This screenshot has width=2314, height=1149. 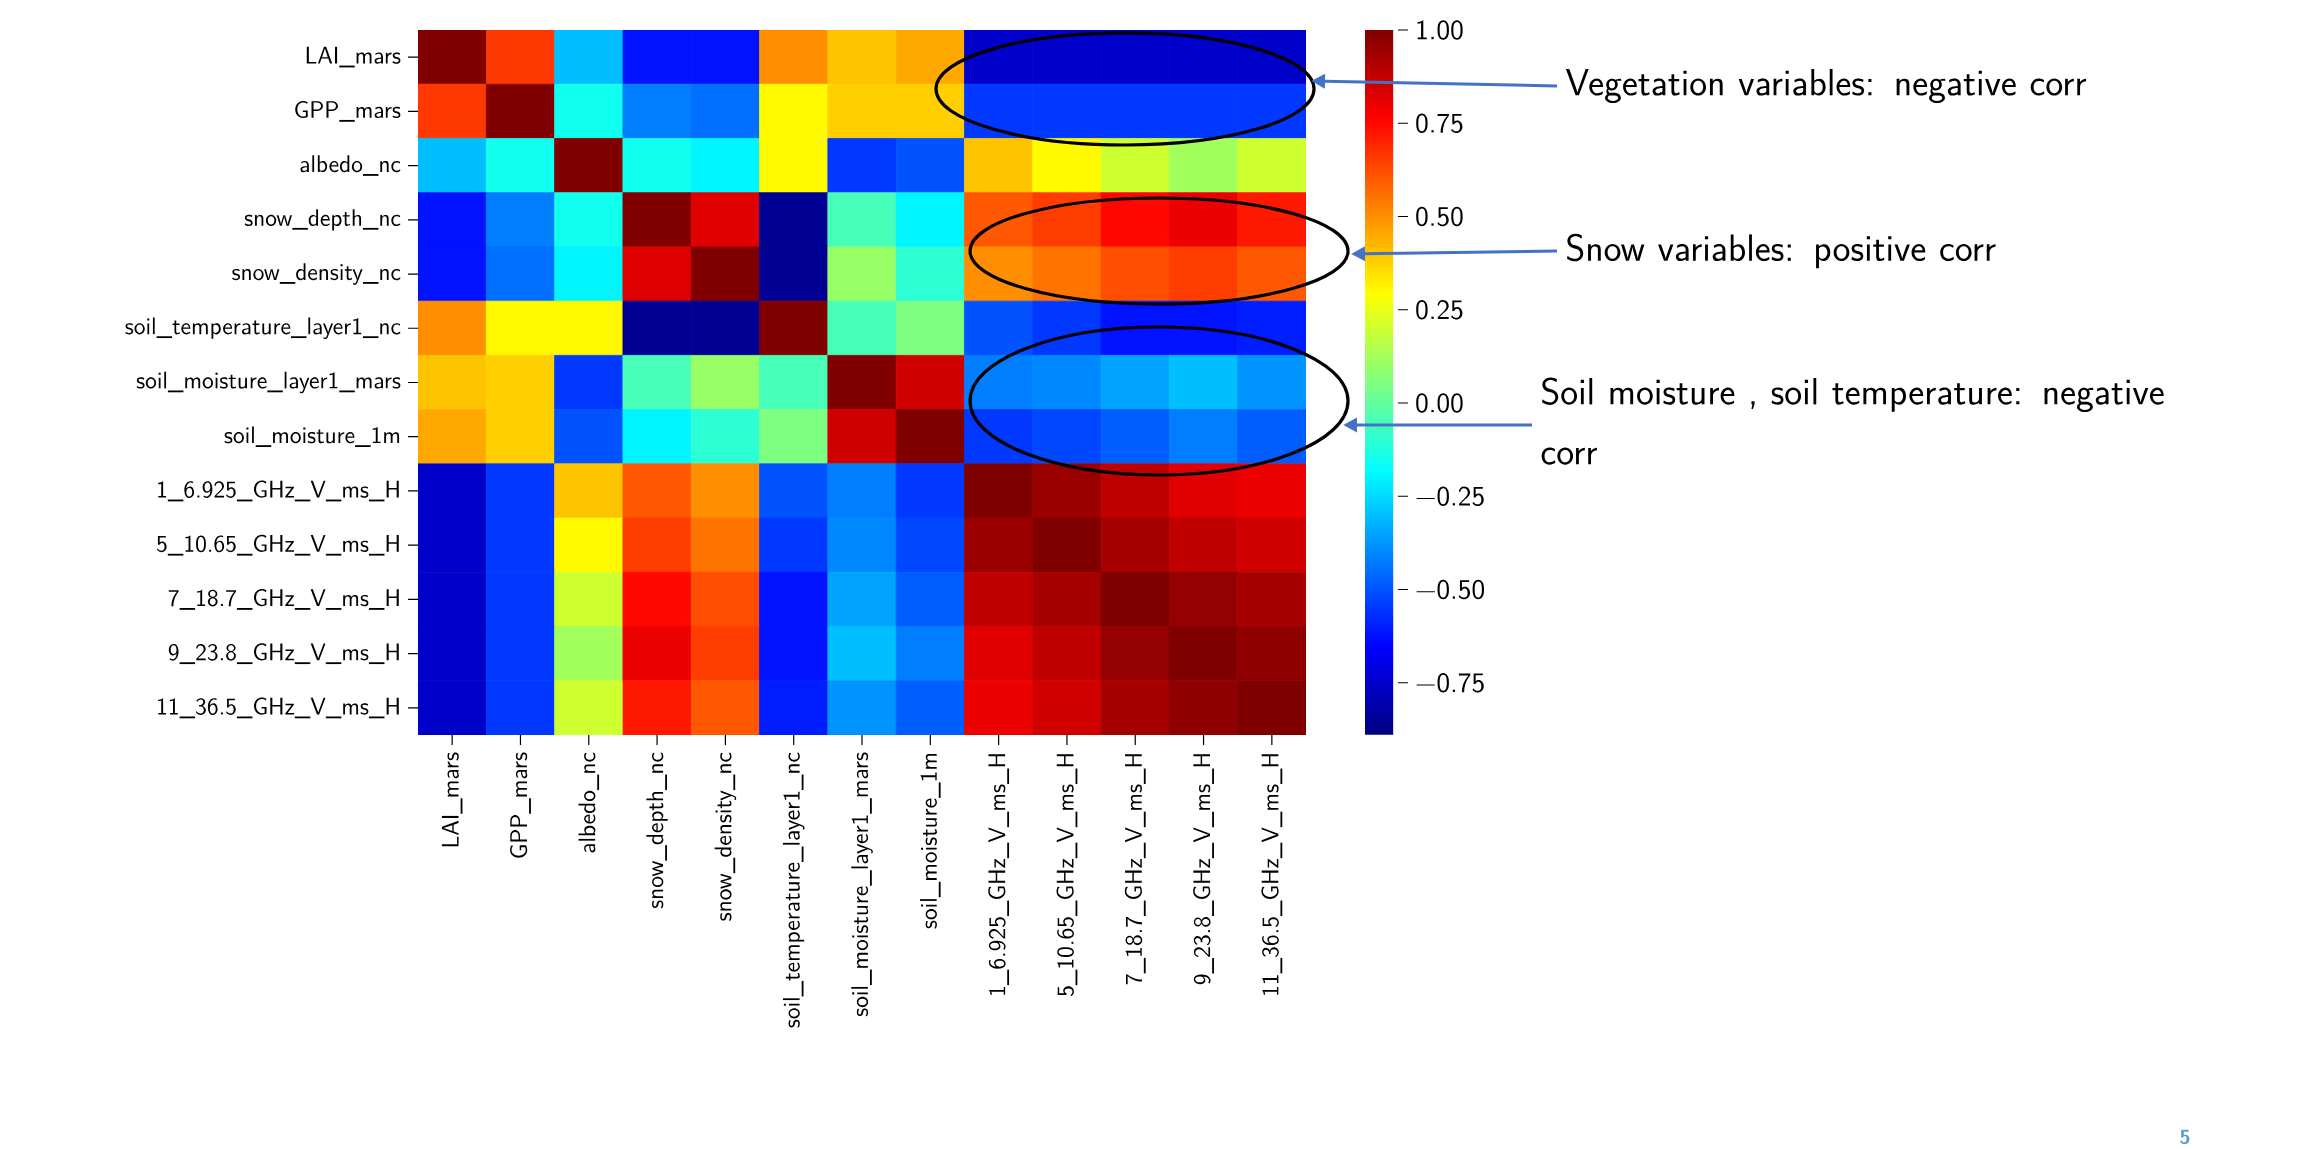 What do you see at coordinates (589, 802) in the screenshot?
I see `x-tick-label: albedo_nc` at bounding box center [589, 802].